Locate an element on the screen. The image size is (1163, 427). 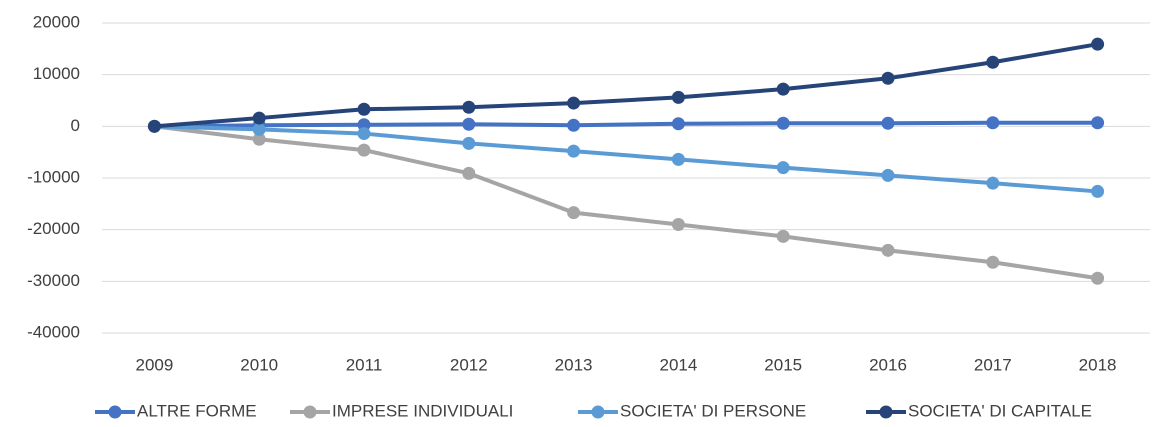
y-tick-label: 20000 is located at coordinates (56, 21).